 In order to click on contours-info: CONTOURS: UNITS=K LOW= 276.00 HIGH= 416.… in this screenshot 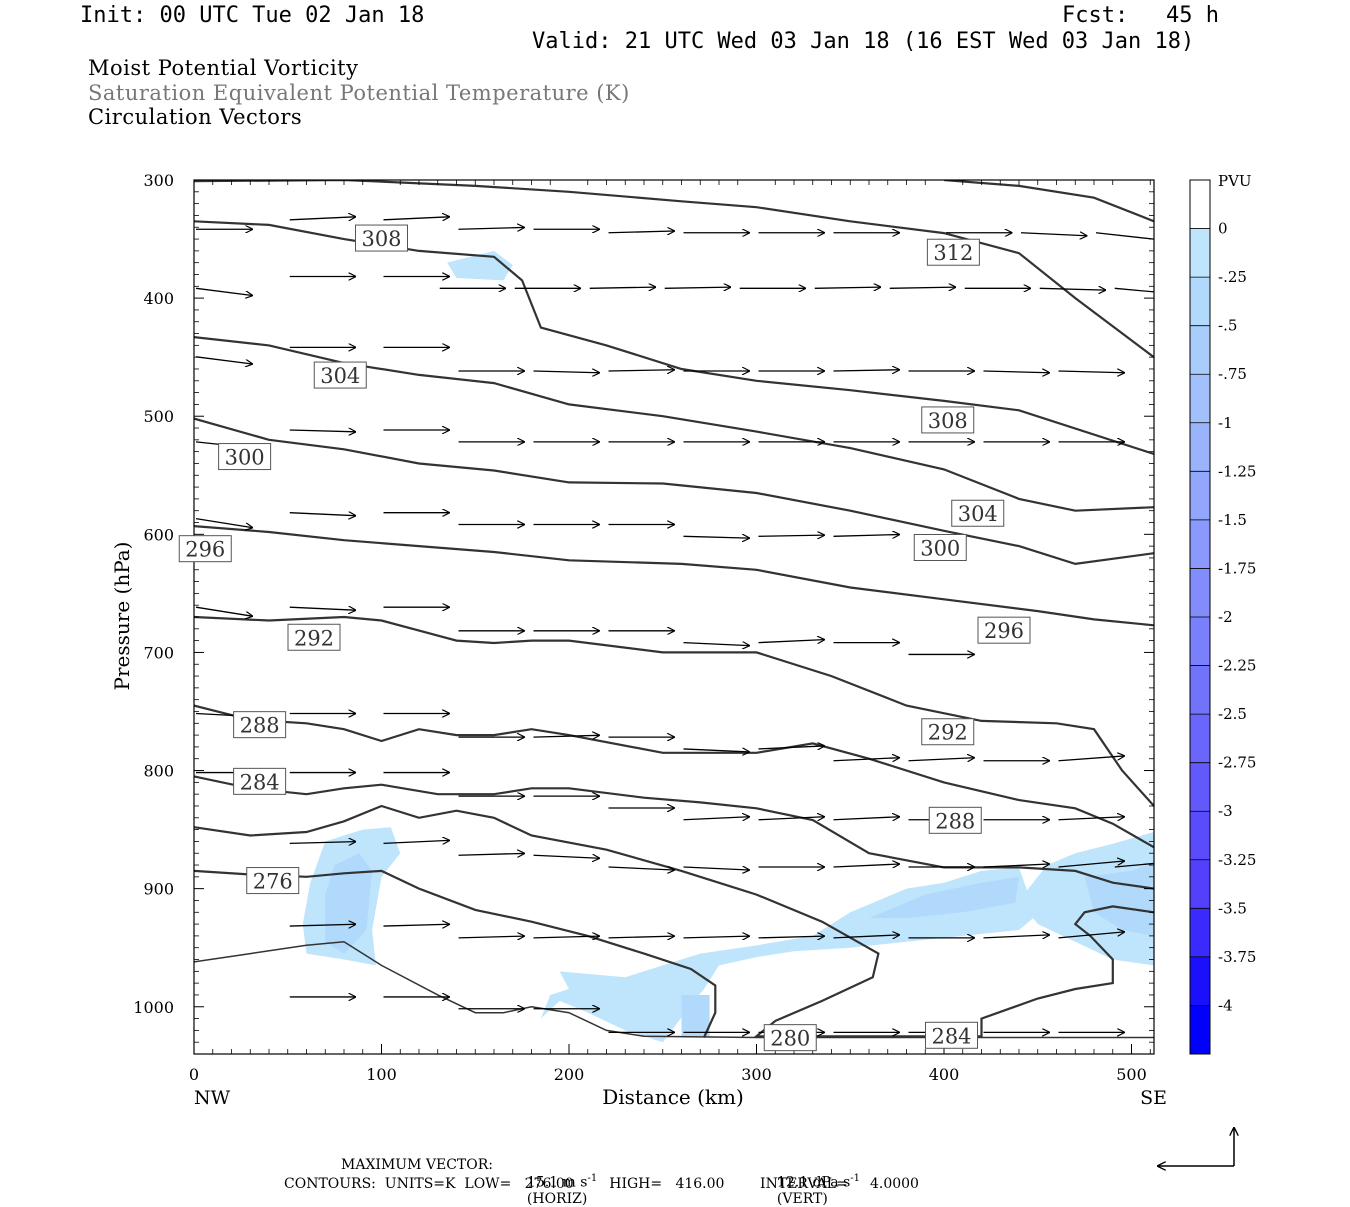, I will do `click(601, 1184)`.